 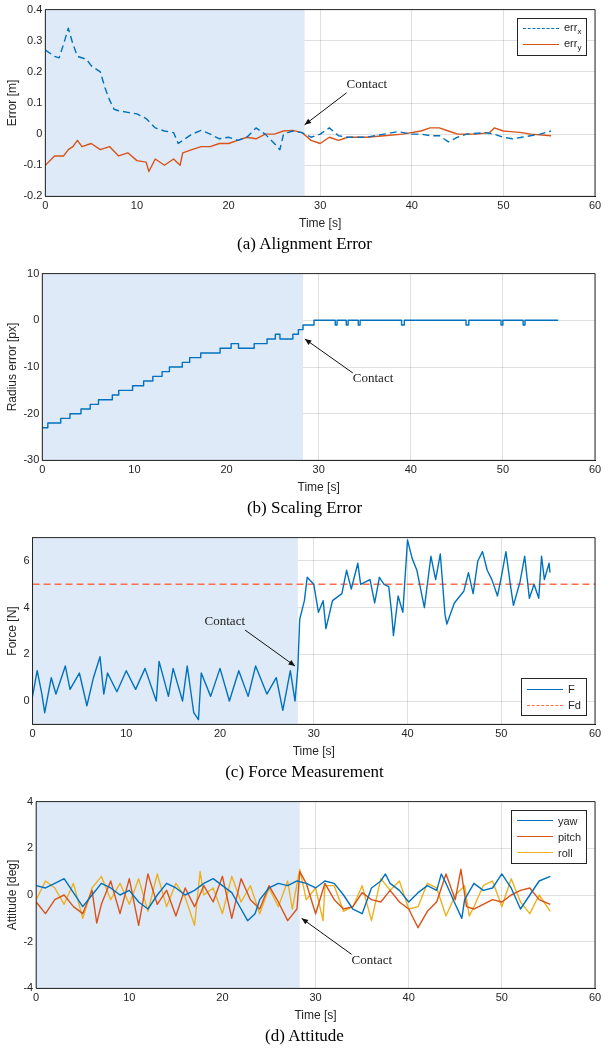 I want to click on y-tick-label: 0.4, so click(x=35, y=8).